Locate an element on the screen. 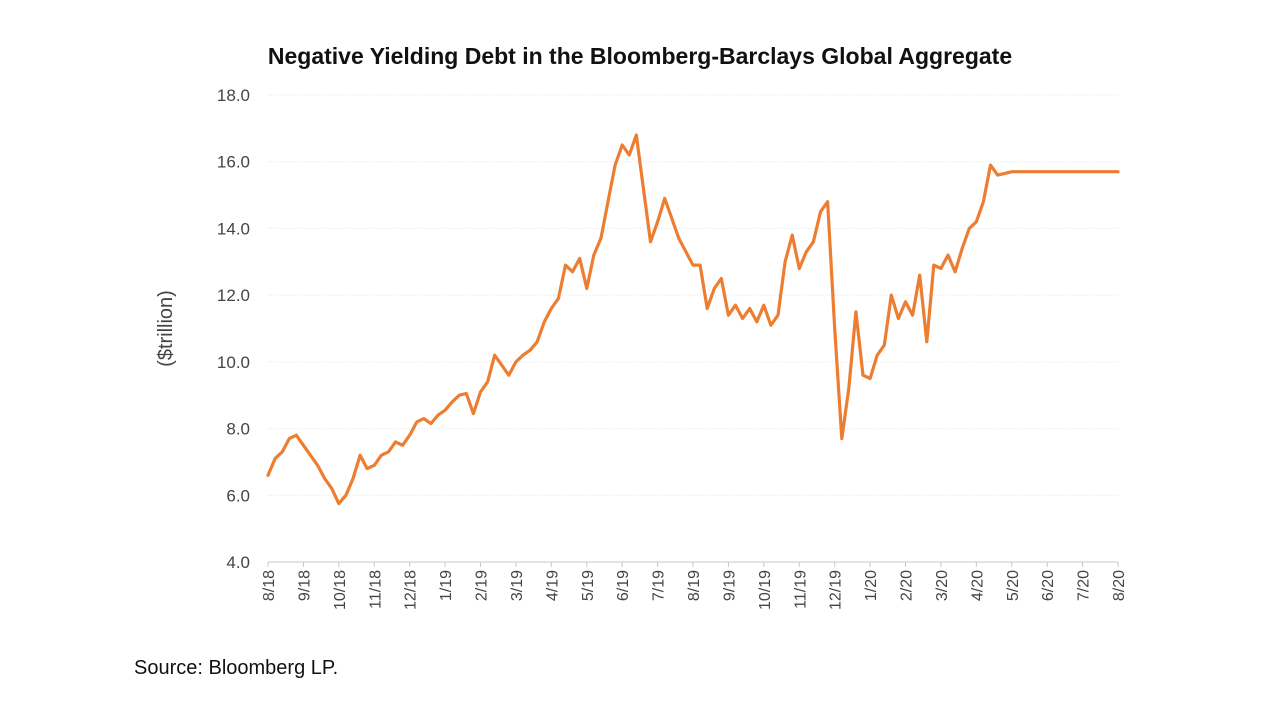  x-tick-label: 12/19 is located at coordinates (836, 590).